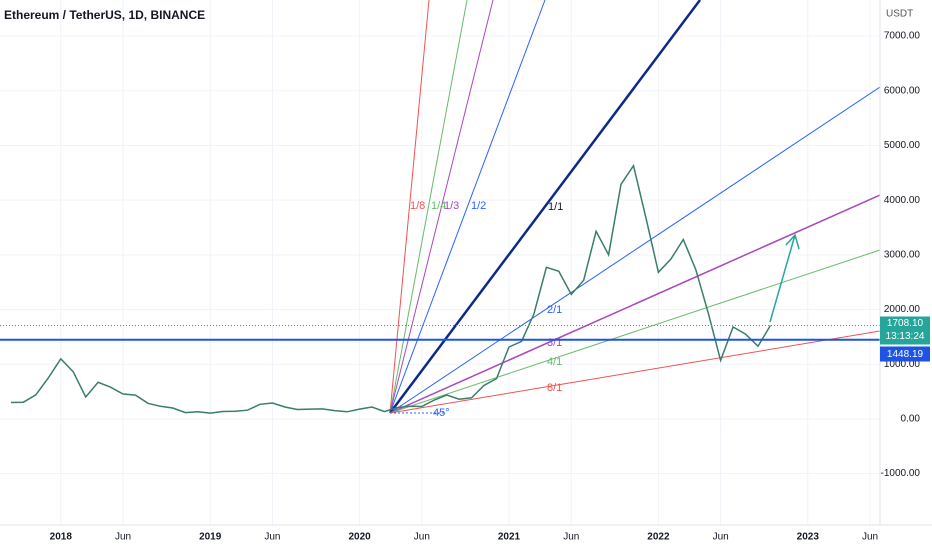 Image resolution: width=932 pixels, height=550 pixels. Describe the element at coordinates (478, 206) in the screenshot. I see `fan-label: 1/2` at that location.